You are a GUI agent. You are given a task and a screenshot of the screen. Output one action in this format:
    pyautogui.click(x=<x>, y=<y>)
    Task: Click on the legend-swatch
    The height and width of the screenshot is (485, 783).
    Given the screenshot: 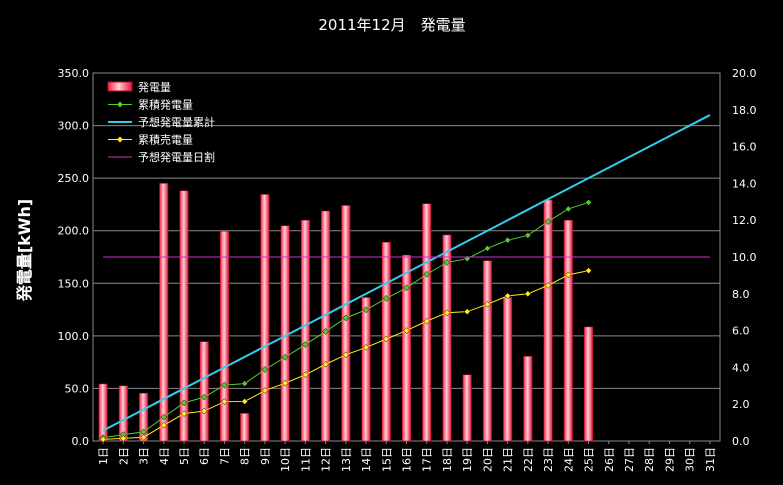 What is the action you would take?
    pyautogui.click(x=120, y=86)
    